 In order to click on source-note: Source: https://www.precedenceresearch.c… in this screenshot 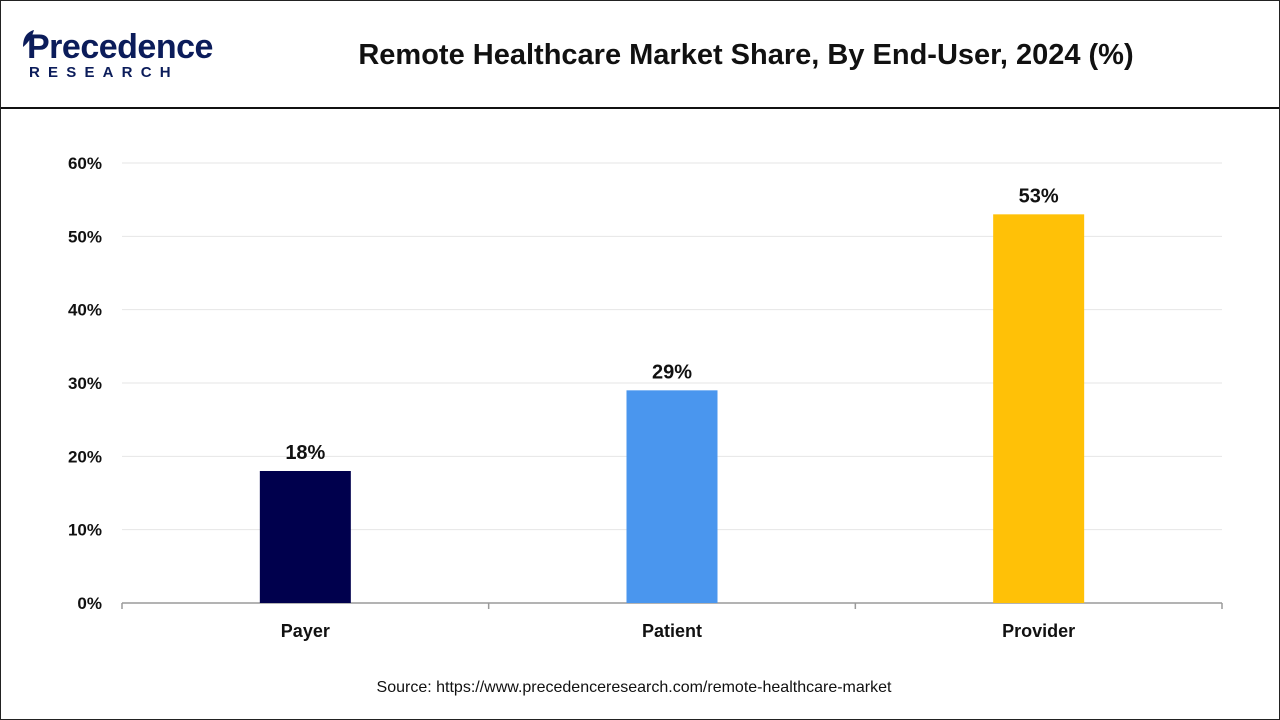, I will do `click(634, 687)`.